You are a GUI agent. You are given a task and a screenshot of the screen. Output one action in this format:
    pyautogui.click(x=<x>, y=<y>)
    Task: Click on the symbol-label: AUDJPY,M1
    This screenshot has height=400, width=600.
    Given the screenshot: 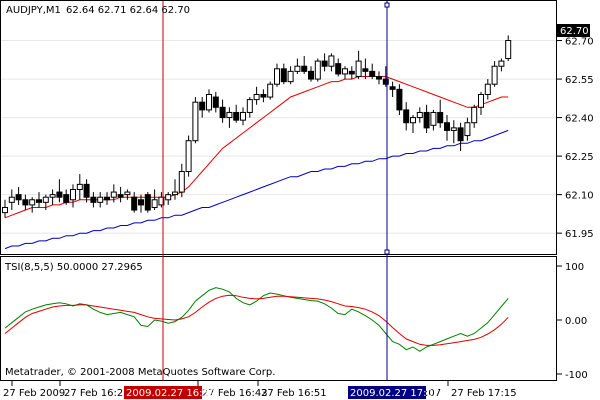 What is the action you would take?
    pyautogui.click(x=33, y=10)
    